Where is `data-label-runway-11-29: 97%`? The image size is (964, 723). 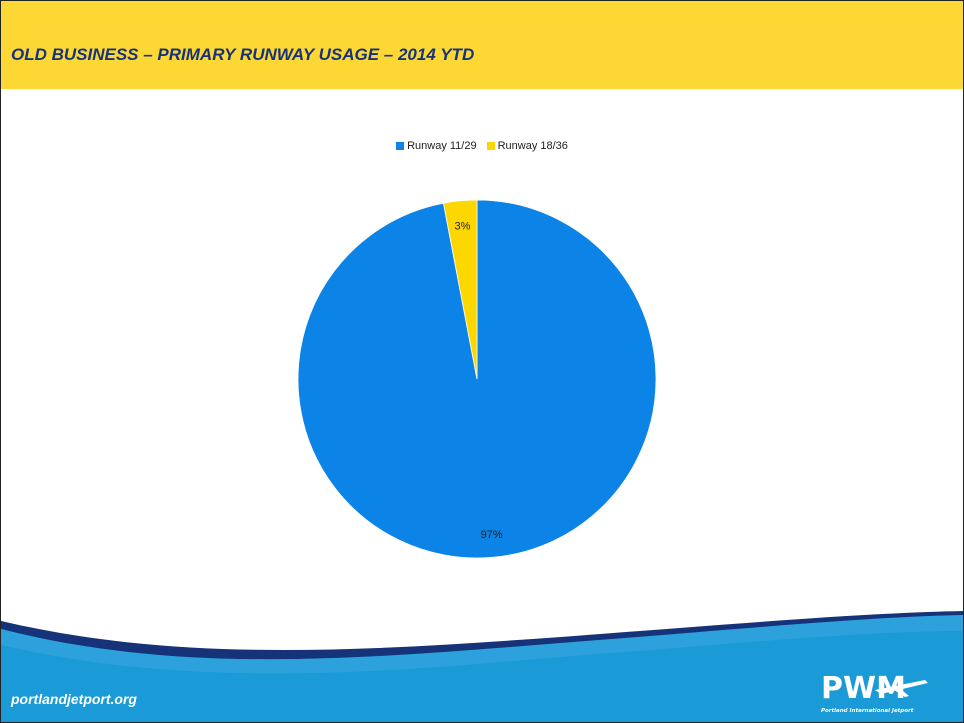 data-label-runway-11-29: 97% is located at coordinates (492, 535).